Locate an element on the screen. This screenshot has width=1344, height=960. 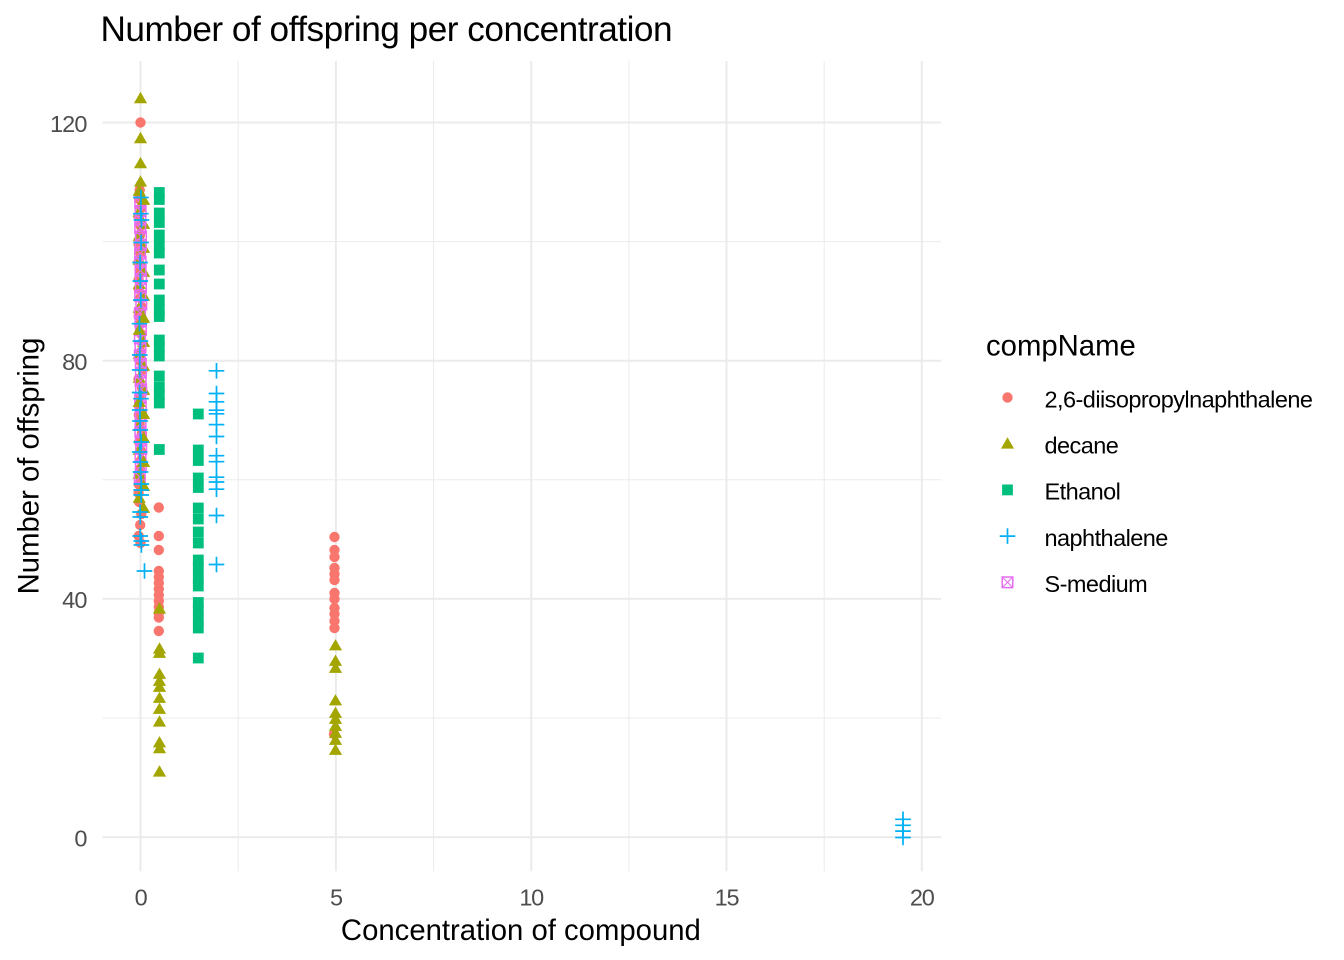
svg-text: 2,6-diisopropylnaphthalene is located at coordinates (1179, 399).